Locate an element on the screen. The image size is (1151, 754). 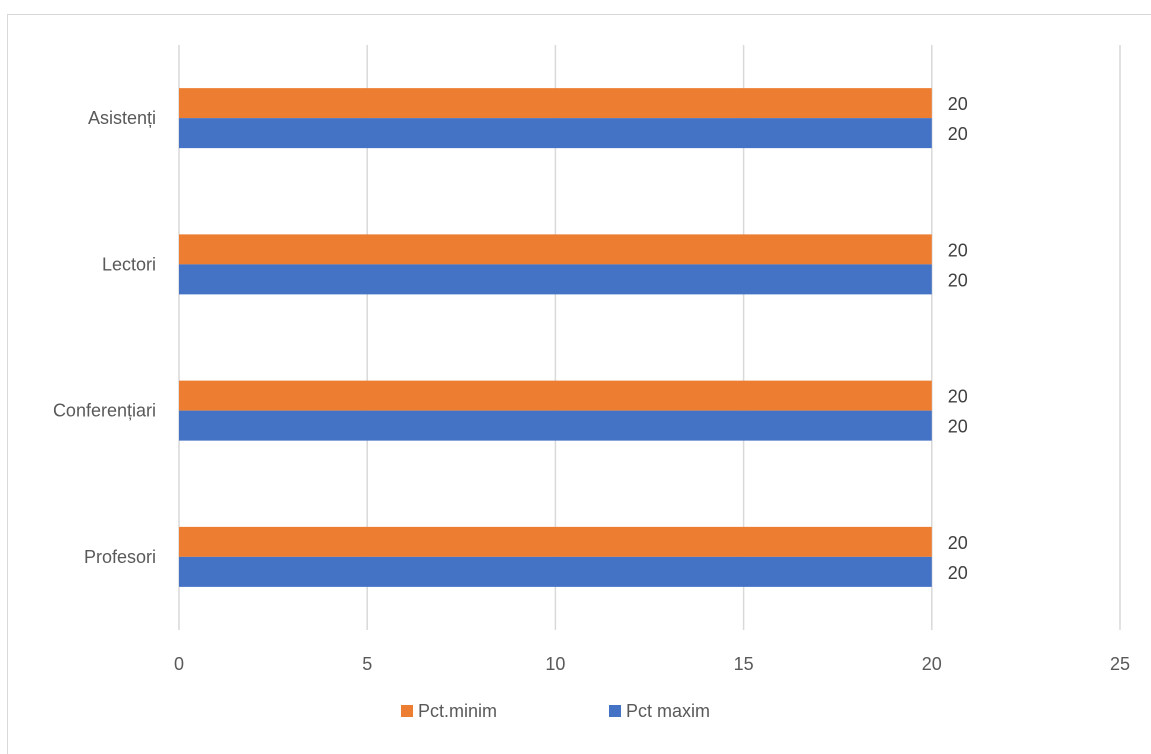
category-label: Conferențiari is located at coordinates (104, 411).